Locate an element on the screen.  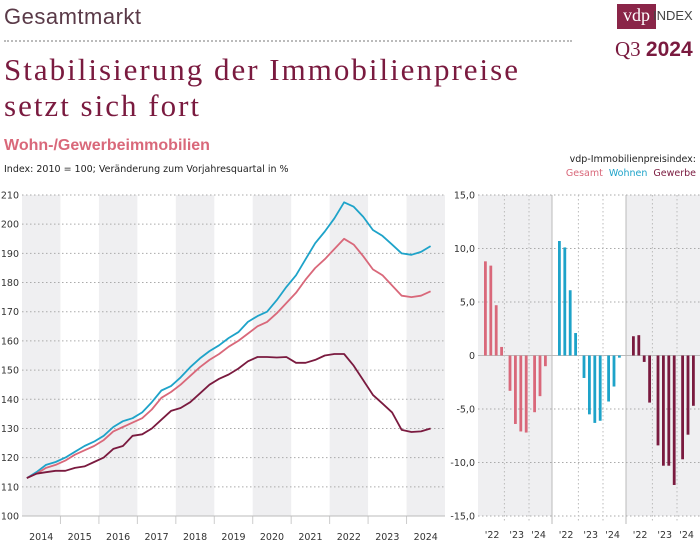
y-tick-label: 210 is located at coordinates (10, 196).